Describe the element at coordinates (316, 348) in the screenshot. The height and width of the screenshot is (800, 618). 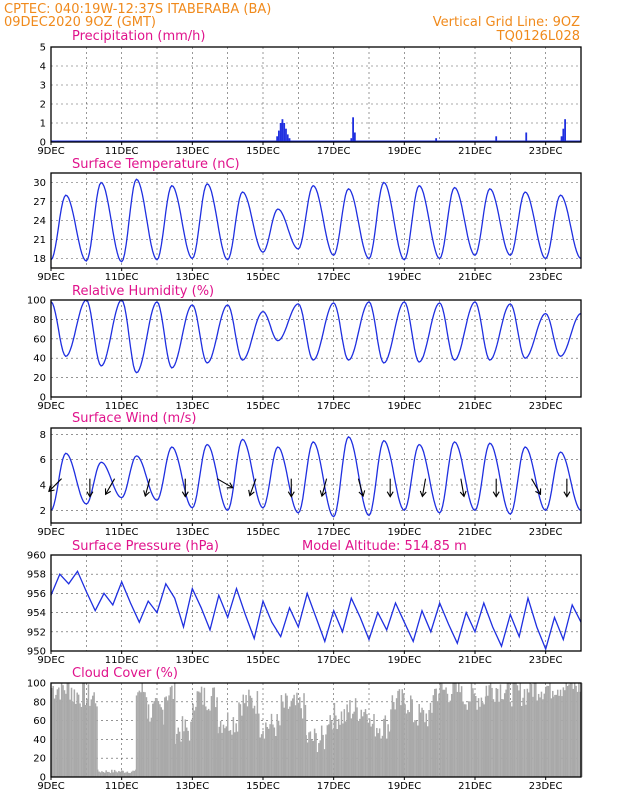
I see `rh-frame` at that location.